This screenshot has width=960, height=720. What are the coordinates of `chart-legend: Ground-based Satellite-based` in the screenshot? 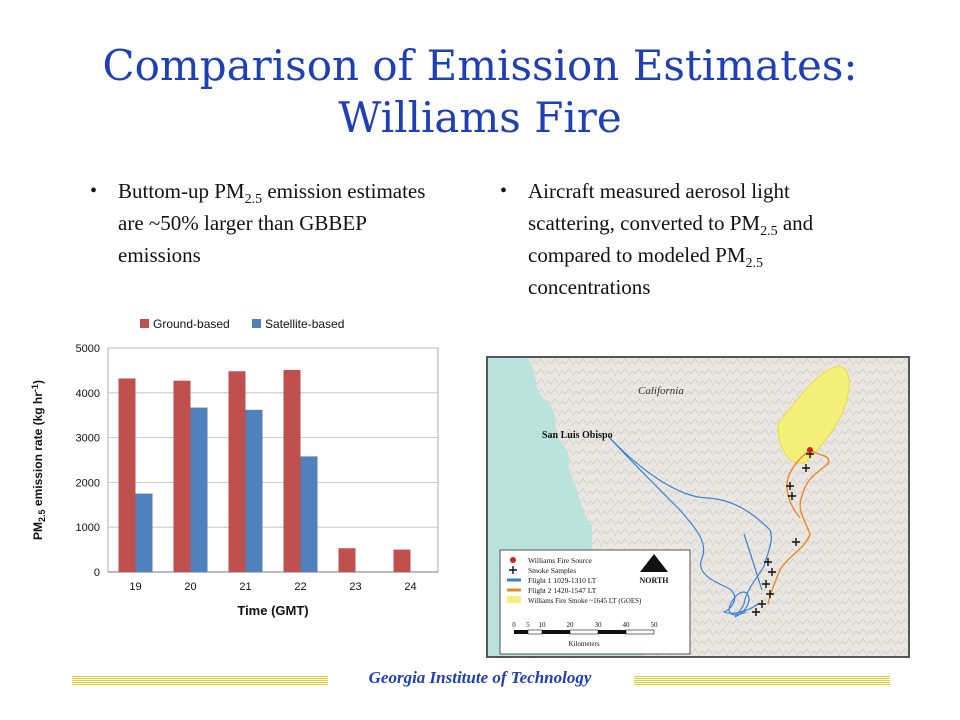 It's located at (242, 324).